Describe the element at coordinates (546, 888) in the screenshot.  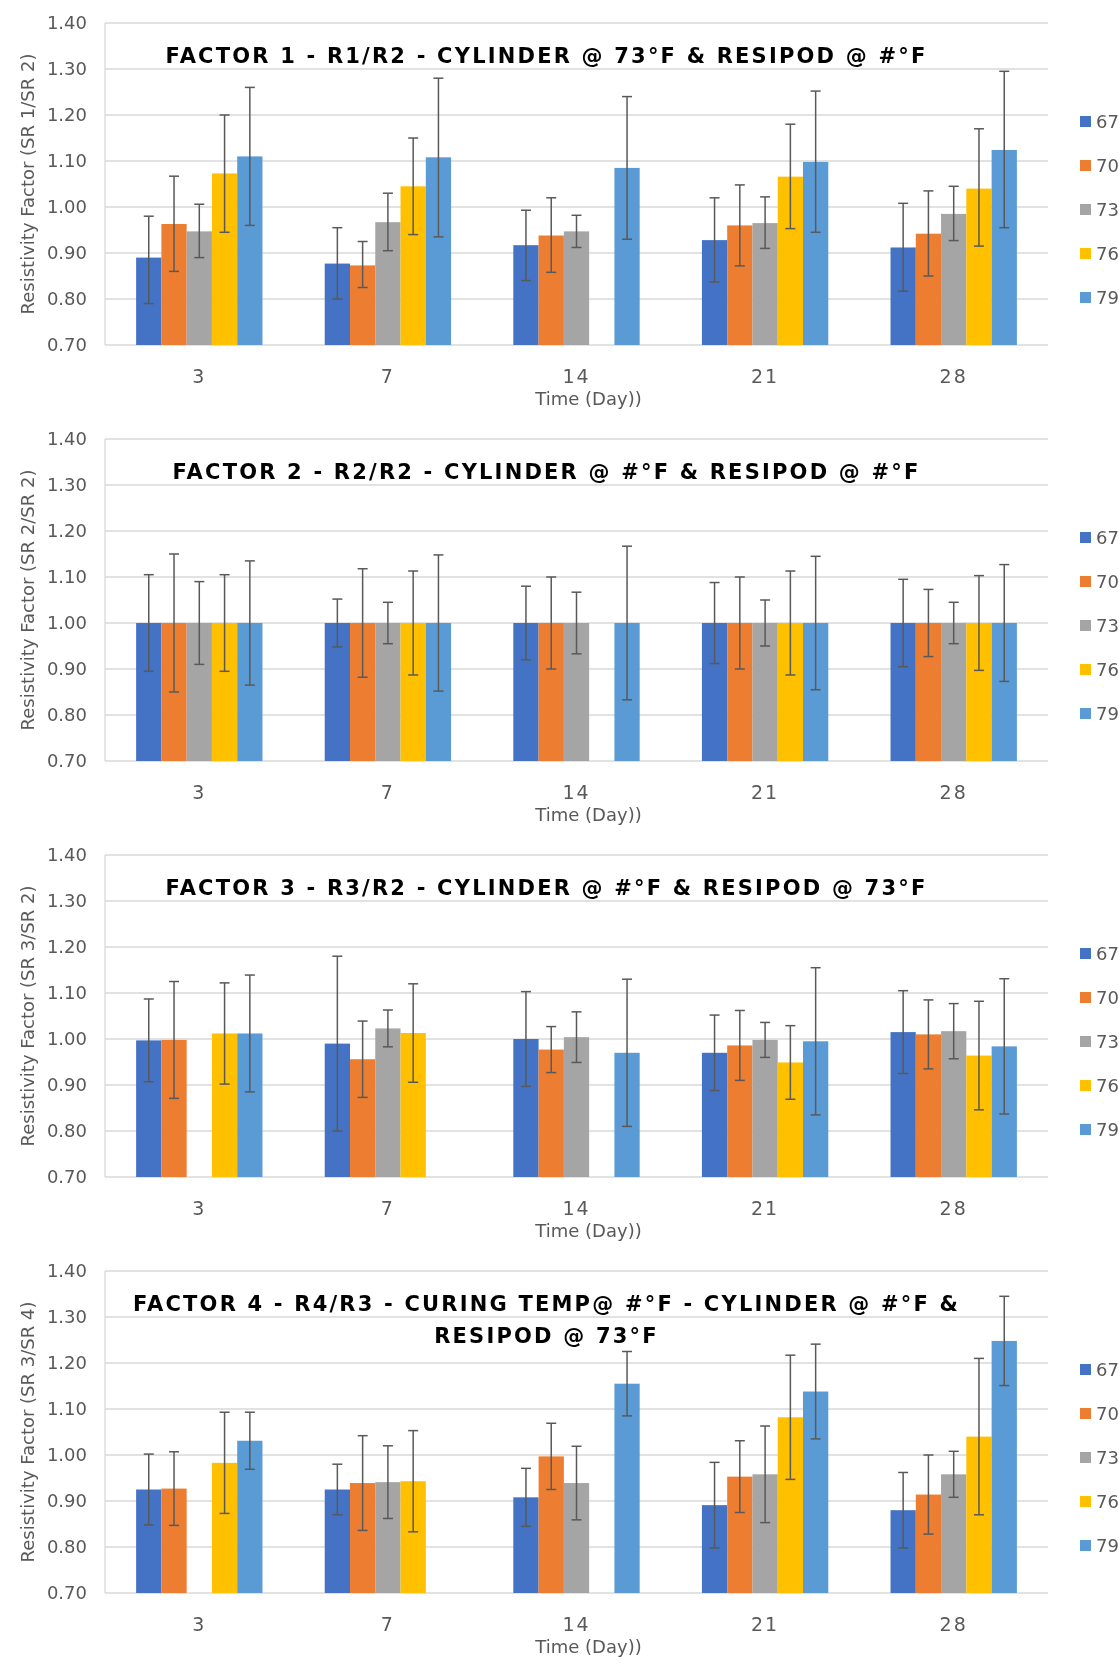
I see `text: FACTOR 3 - R3/R2 - CYLINDER @ #°F & RESIPOD @ 73°F` at that location.